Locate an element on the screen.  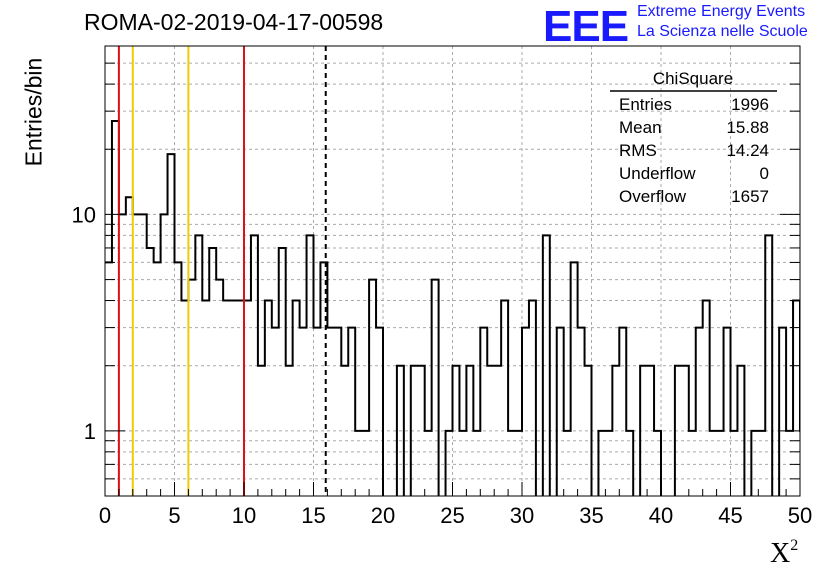
x-tick-label: 45 is located at coordinates (730, 515).